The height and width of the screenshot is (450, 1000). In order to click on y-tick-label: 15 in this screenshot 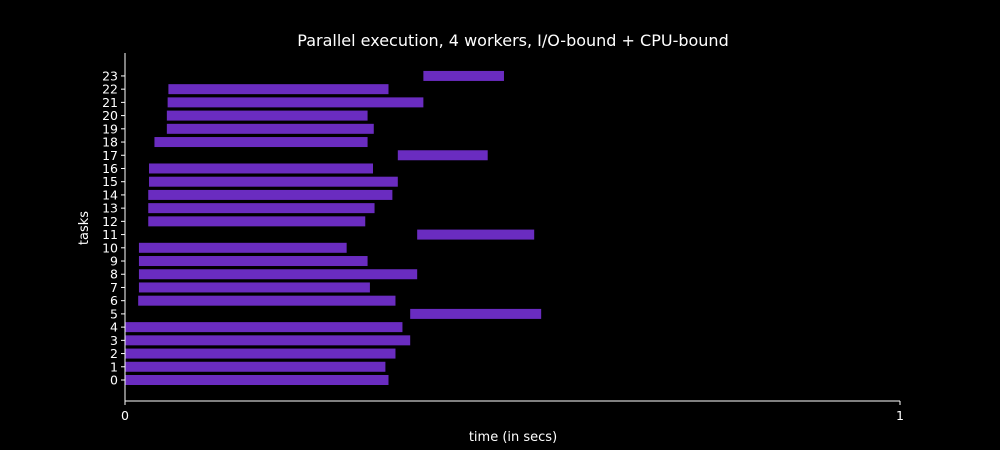, I will do `click(110, 181)`.